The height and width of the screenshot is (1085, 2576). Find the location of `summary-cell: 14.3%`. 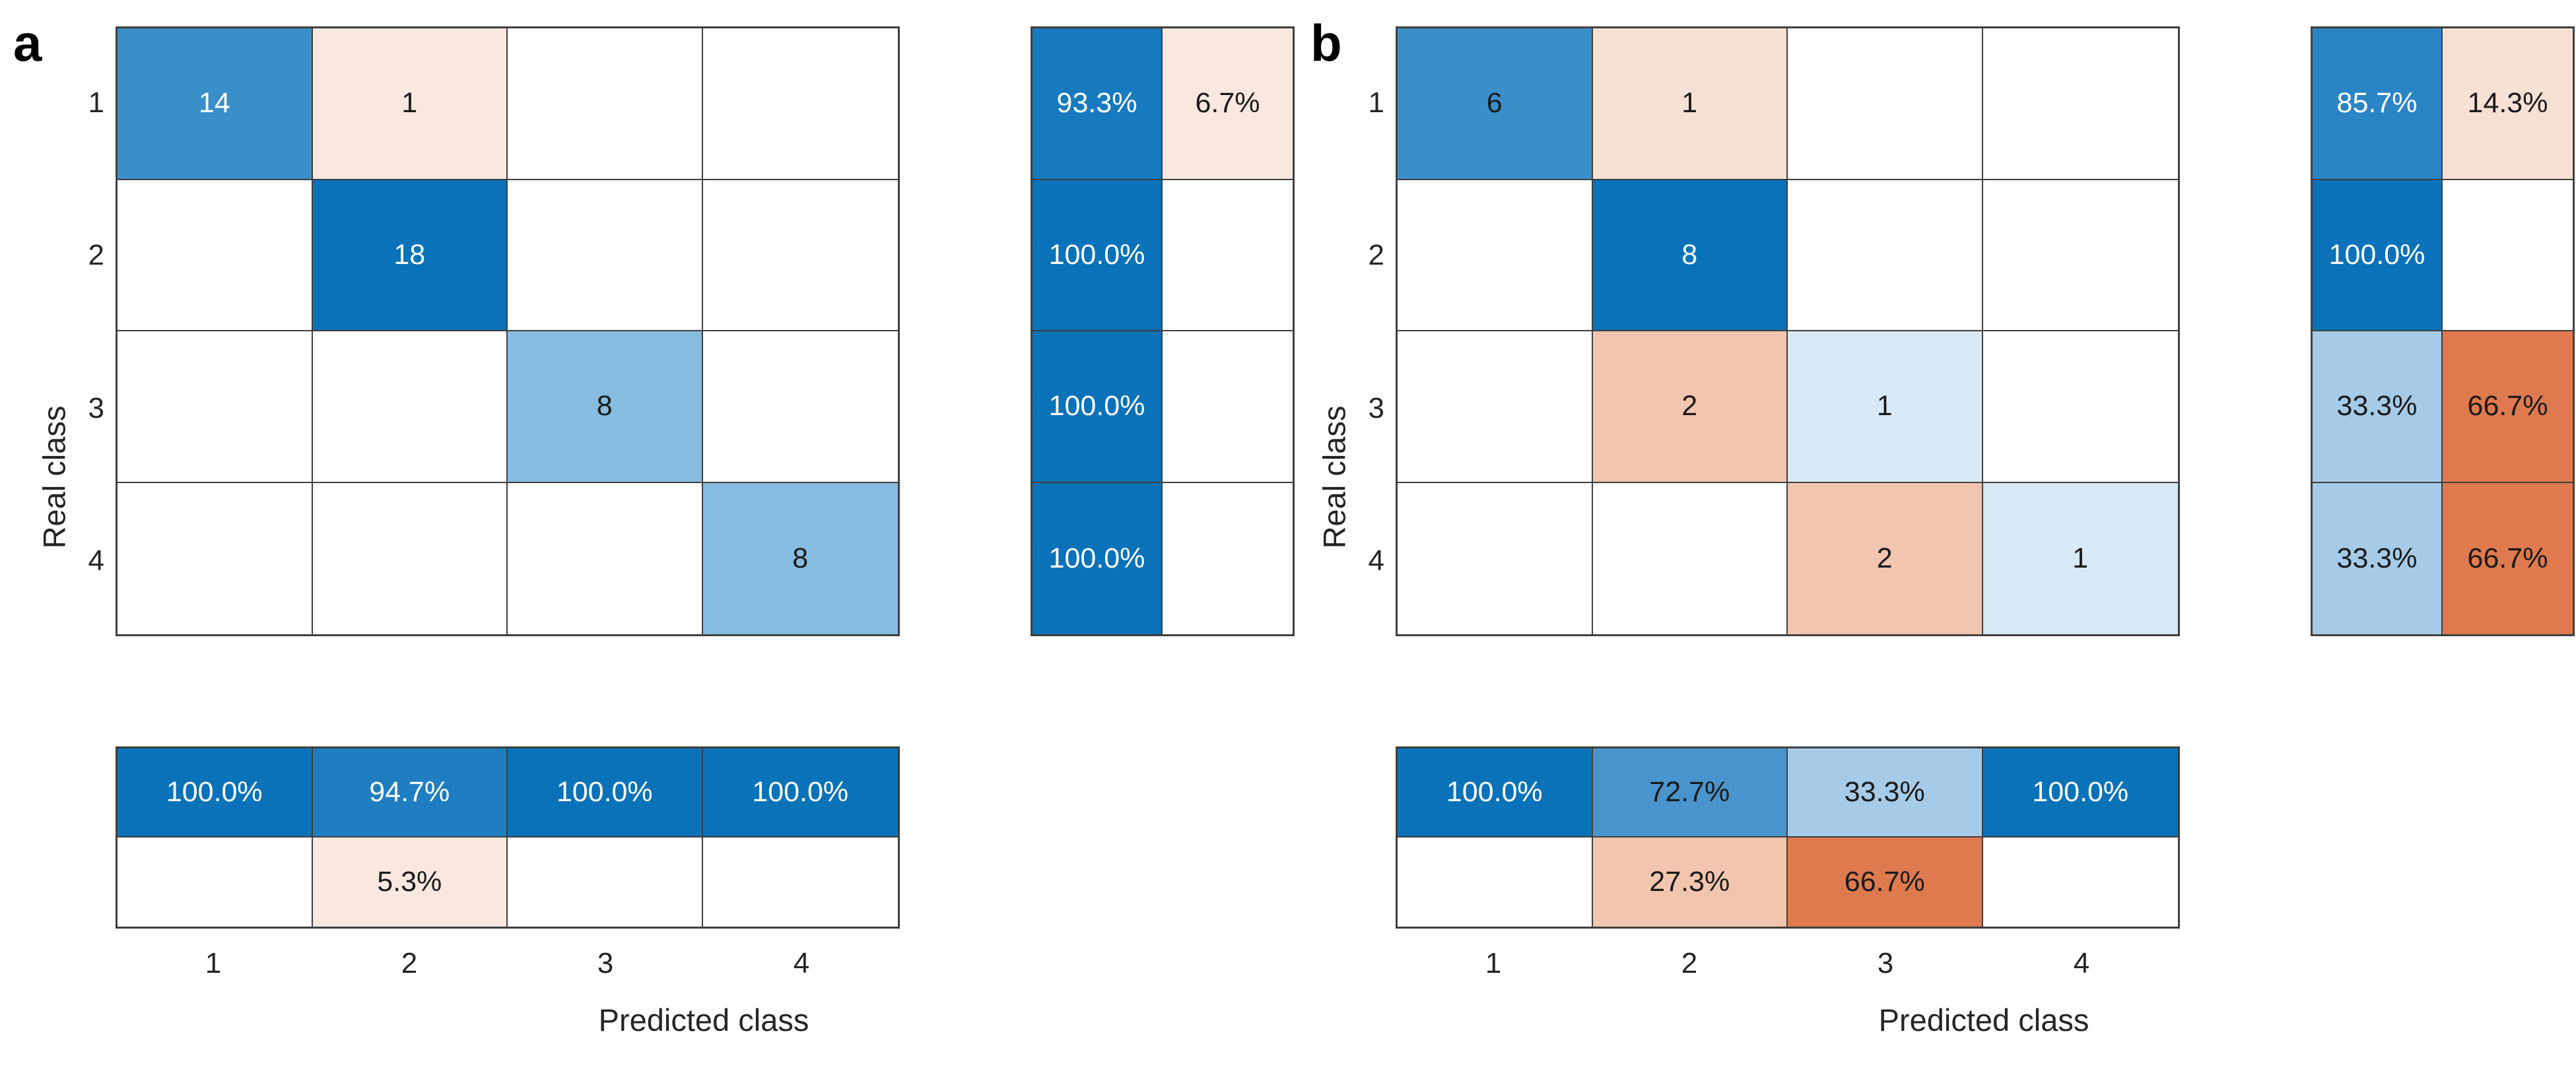

summary-cell: 14.3% is located at coordinates (2508, 104).